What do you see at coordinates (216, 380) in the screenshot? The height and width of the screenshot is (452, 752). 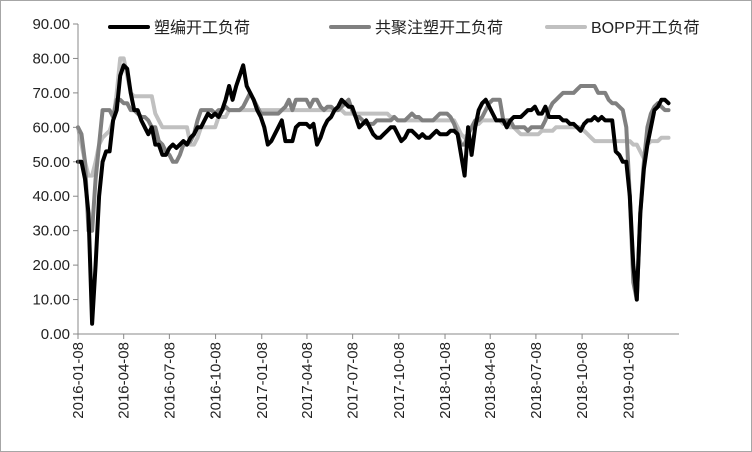 I see `x-tick-label: 2016-10-08` at bounding box center [216, 380].